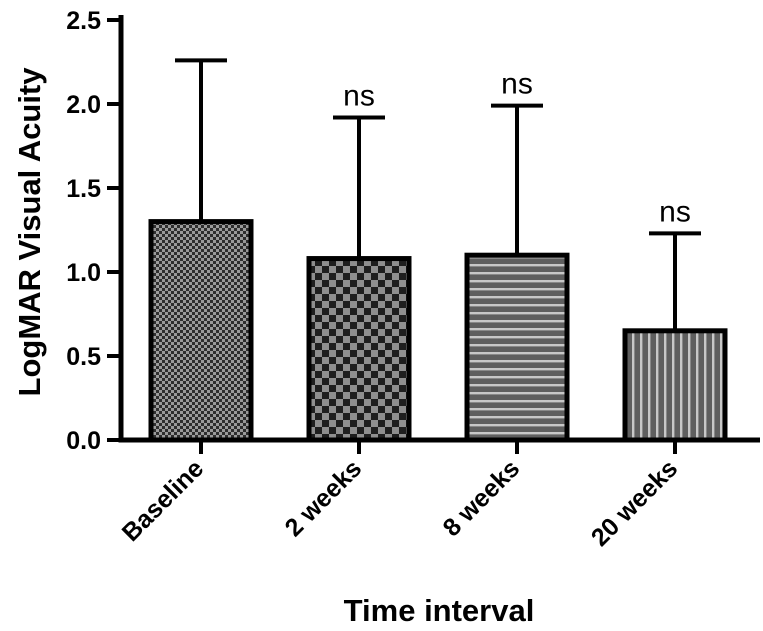 This screenshot has height=631, width=763. I want to click on error-bar-20-weeks, so click(675, 281).